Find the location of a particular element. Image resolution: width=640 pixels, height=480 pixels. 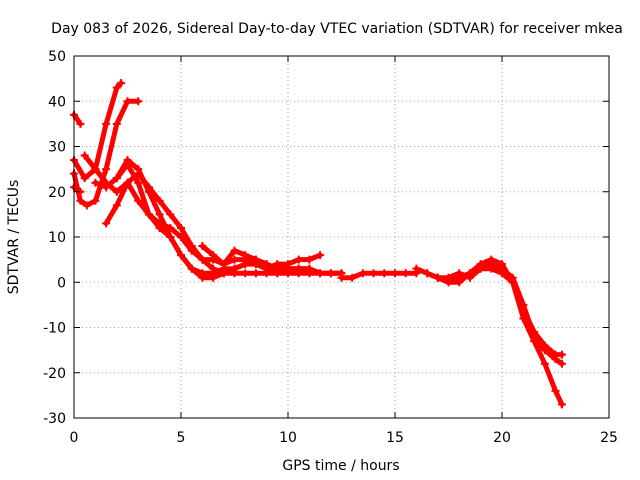

y-axis-label: SDTVAR / TECUs is located at coordinates (14, 237).